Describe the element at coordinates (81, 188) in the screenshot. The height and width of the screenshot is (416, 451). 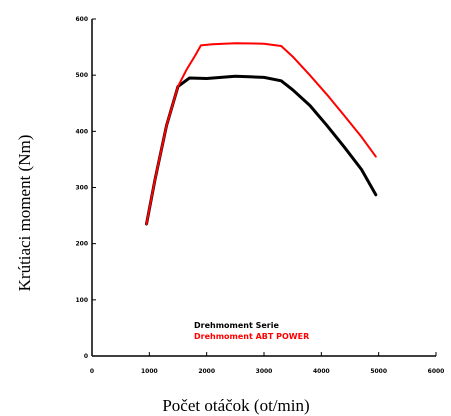
I see `y-tick-label: 300` at that location.